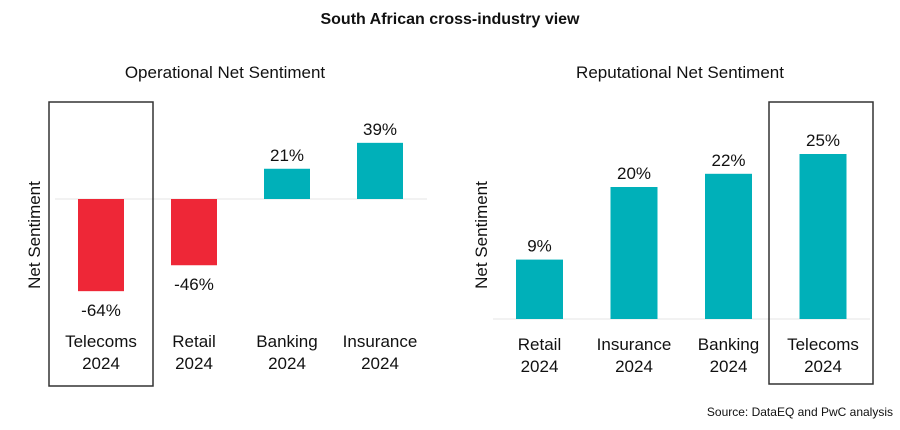 The width and height of the screenshot is (900, 430). I want to click on operational-category-label: Retail, so click(193, 341).